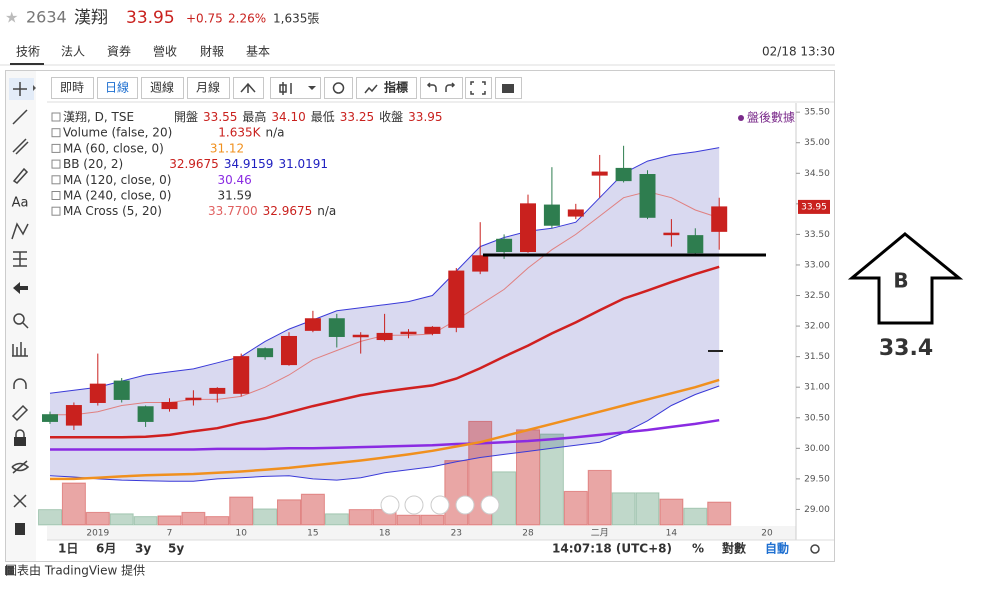  I want to click on y-tick-label: 32.00, so click(817, 327).